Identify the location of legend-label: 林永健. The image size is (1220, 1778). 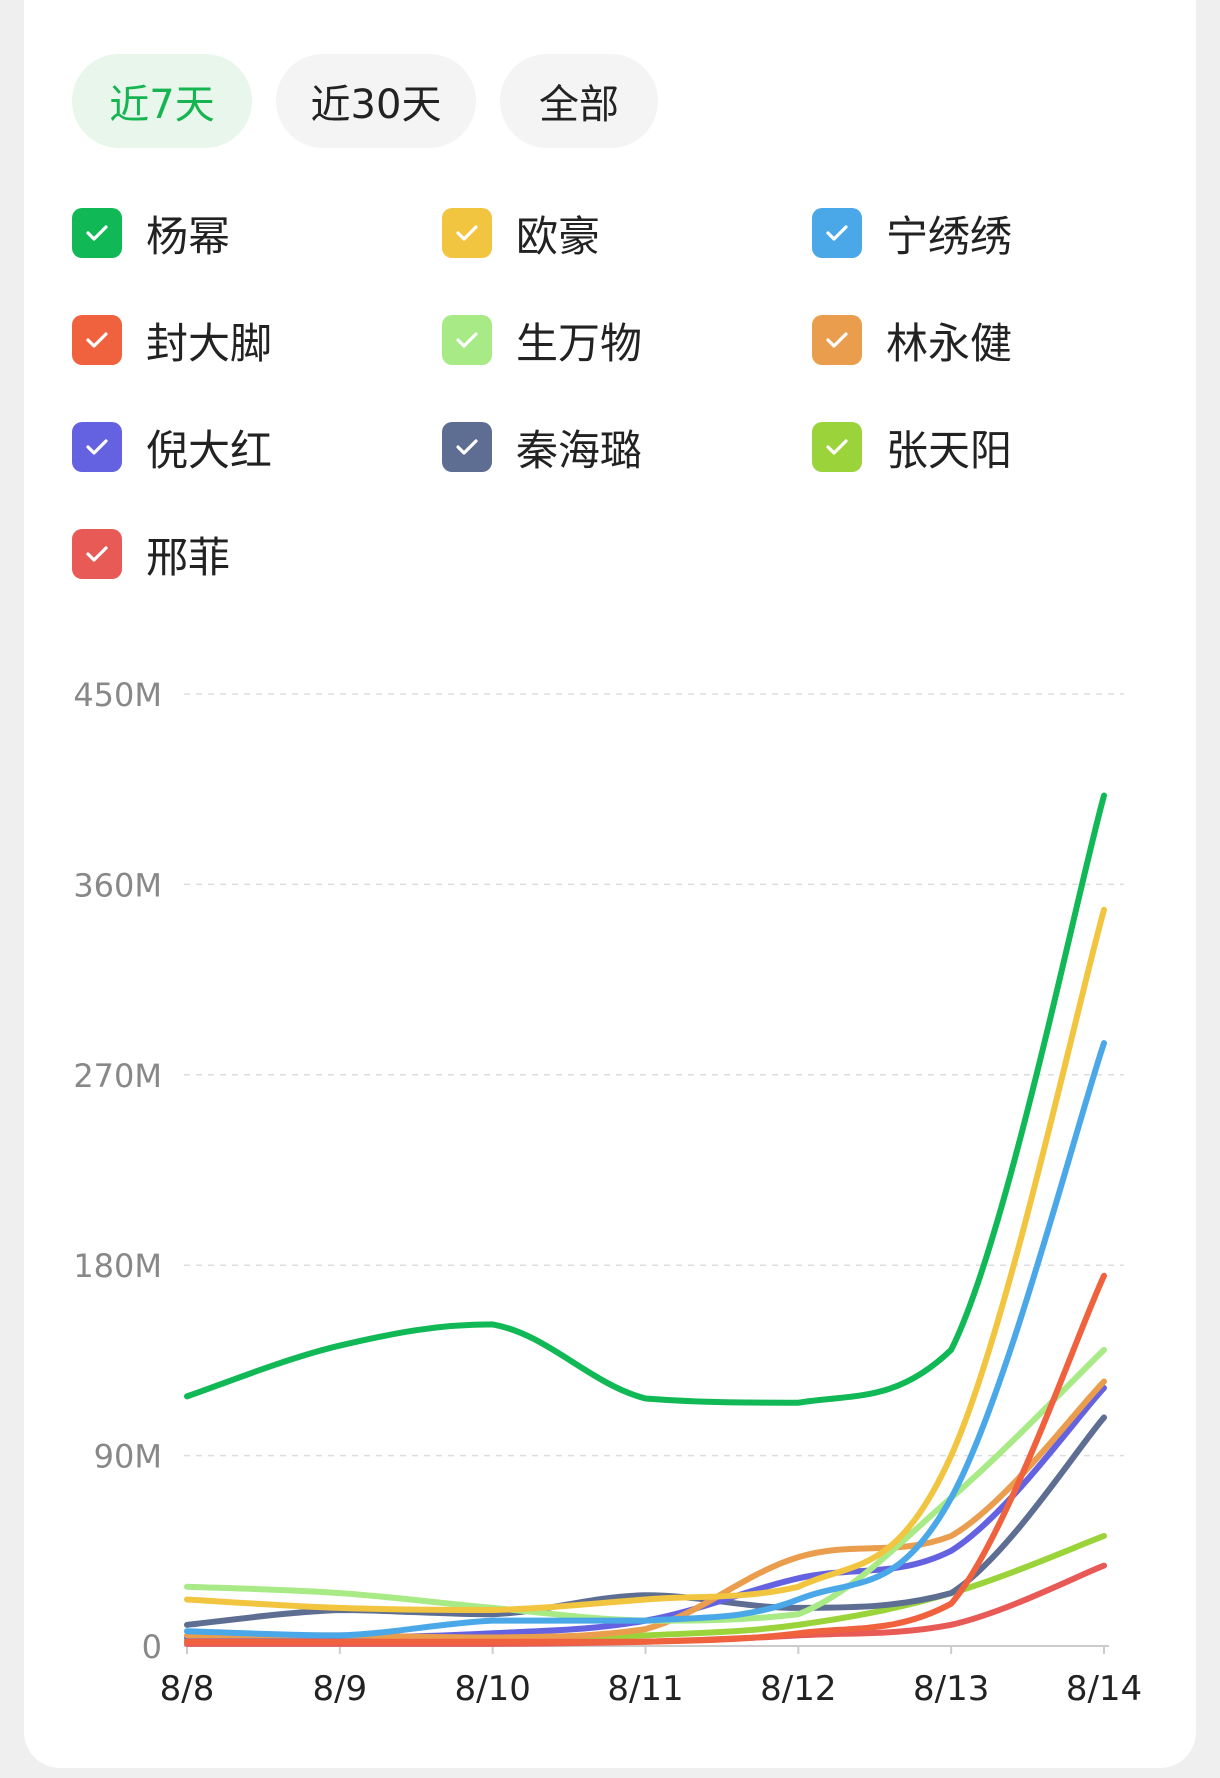
(949, 343).